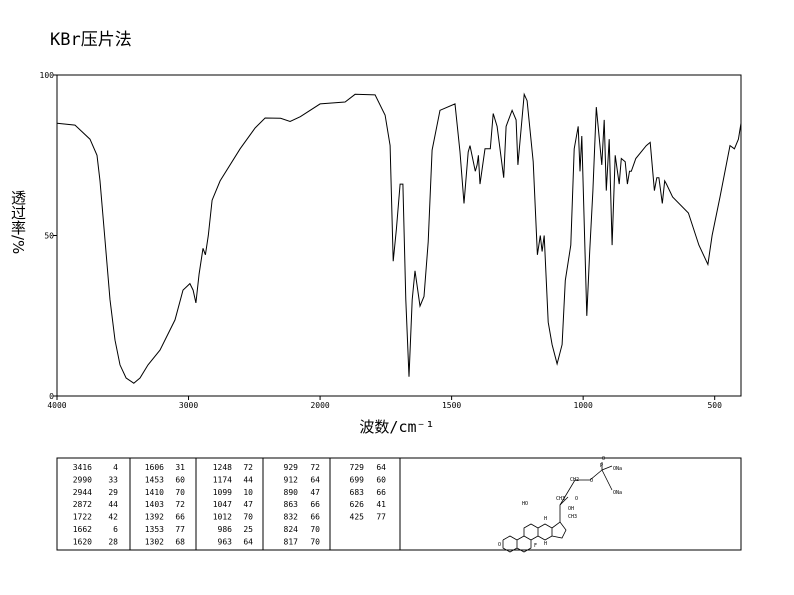 Image resolution: width=794 pixels, height=595 pixels. Describe the element at coordinates (115, 529) in the screenshot. I see `peak-transmittance: 6` at that location.